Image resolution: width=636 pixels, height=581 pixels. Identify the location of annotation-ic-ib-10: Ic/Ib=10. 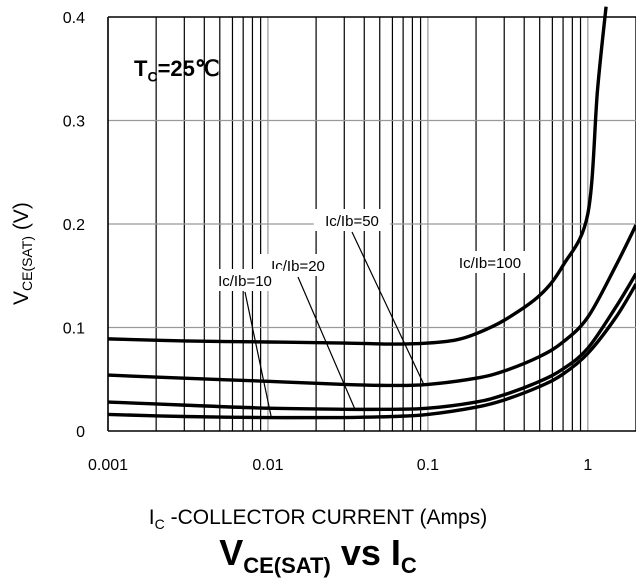
(245, 343).